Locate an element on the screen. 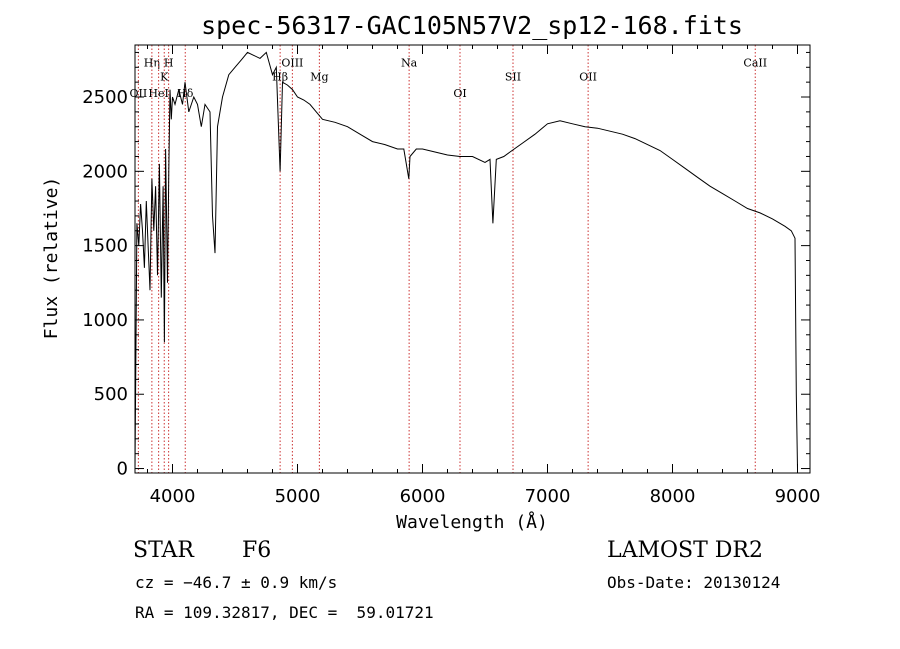 This screenshot has width=900, height=649. y-tick-label: 2500 is located at coordinates (105, 97).